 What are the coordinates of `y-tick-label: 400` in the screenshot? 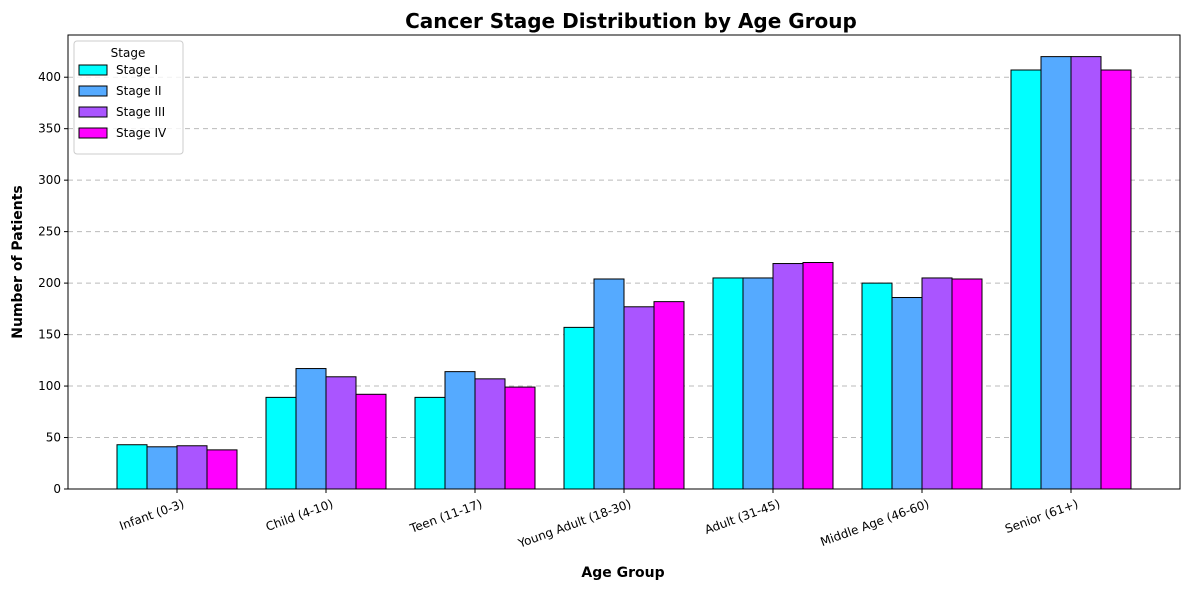 It's located at (49, 77).